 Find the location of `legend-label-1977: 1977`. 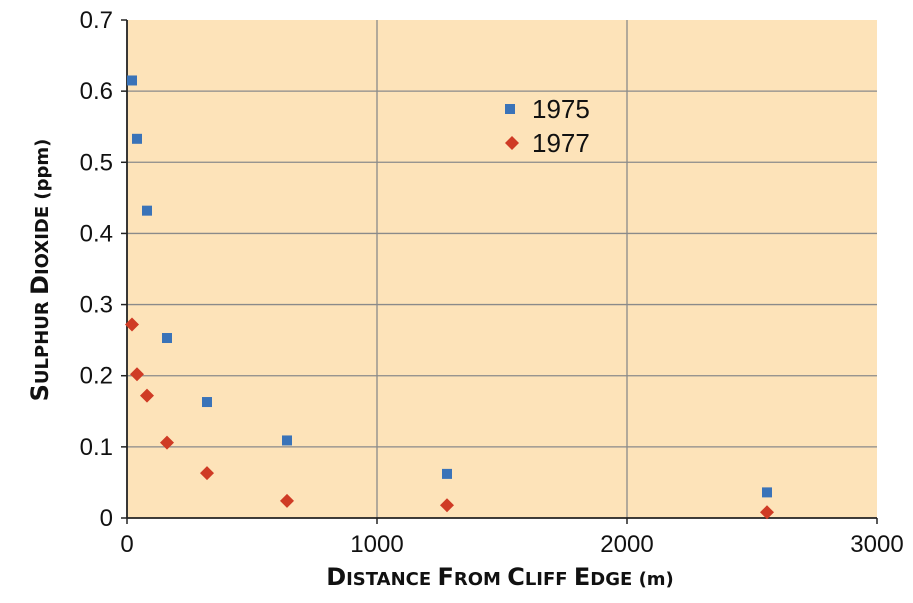

legend-label-1977: 1977 is located at coordinates (561, 143).